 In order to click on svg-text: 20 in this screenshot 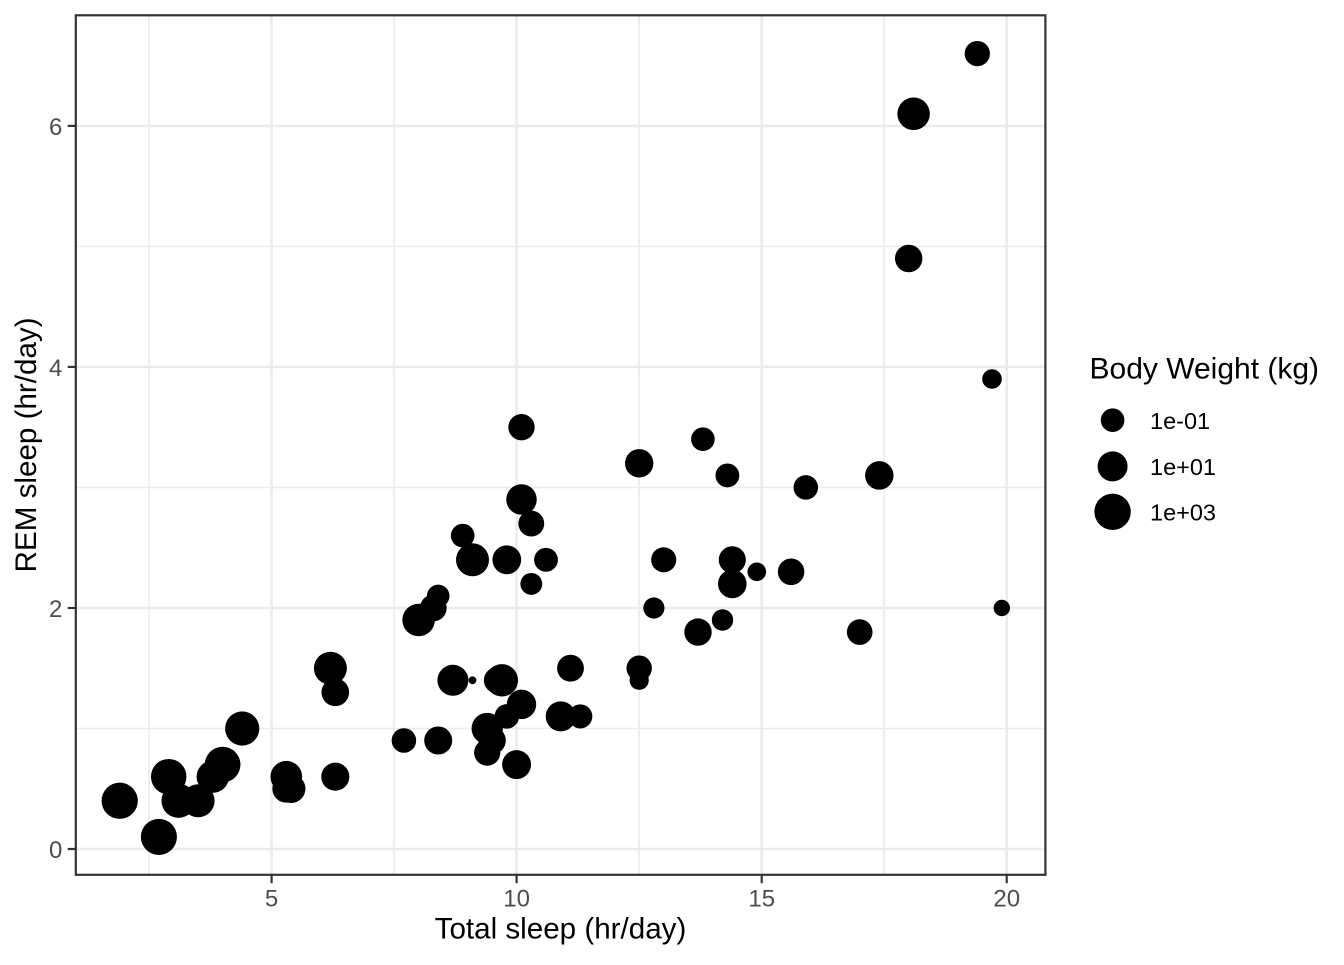, I will do `click(1006, 898)`.